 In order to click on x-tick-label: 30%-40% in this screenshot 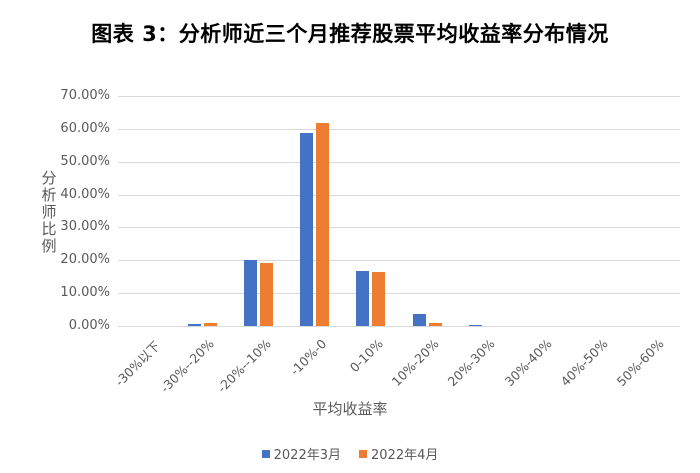, I will do `click(528, 363)`.